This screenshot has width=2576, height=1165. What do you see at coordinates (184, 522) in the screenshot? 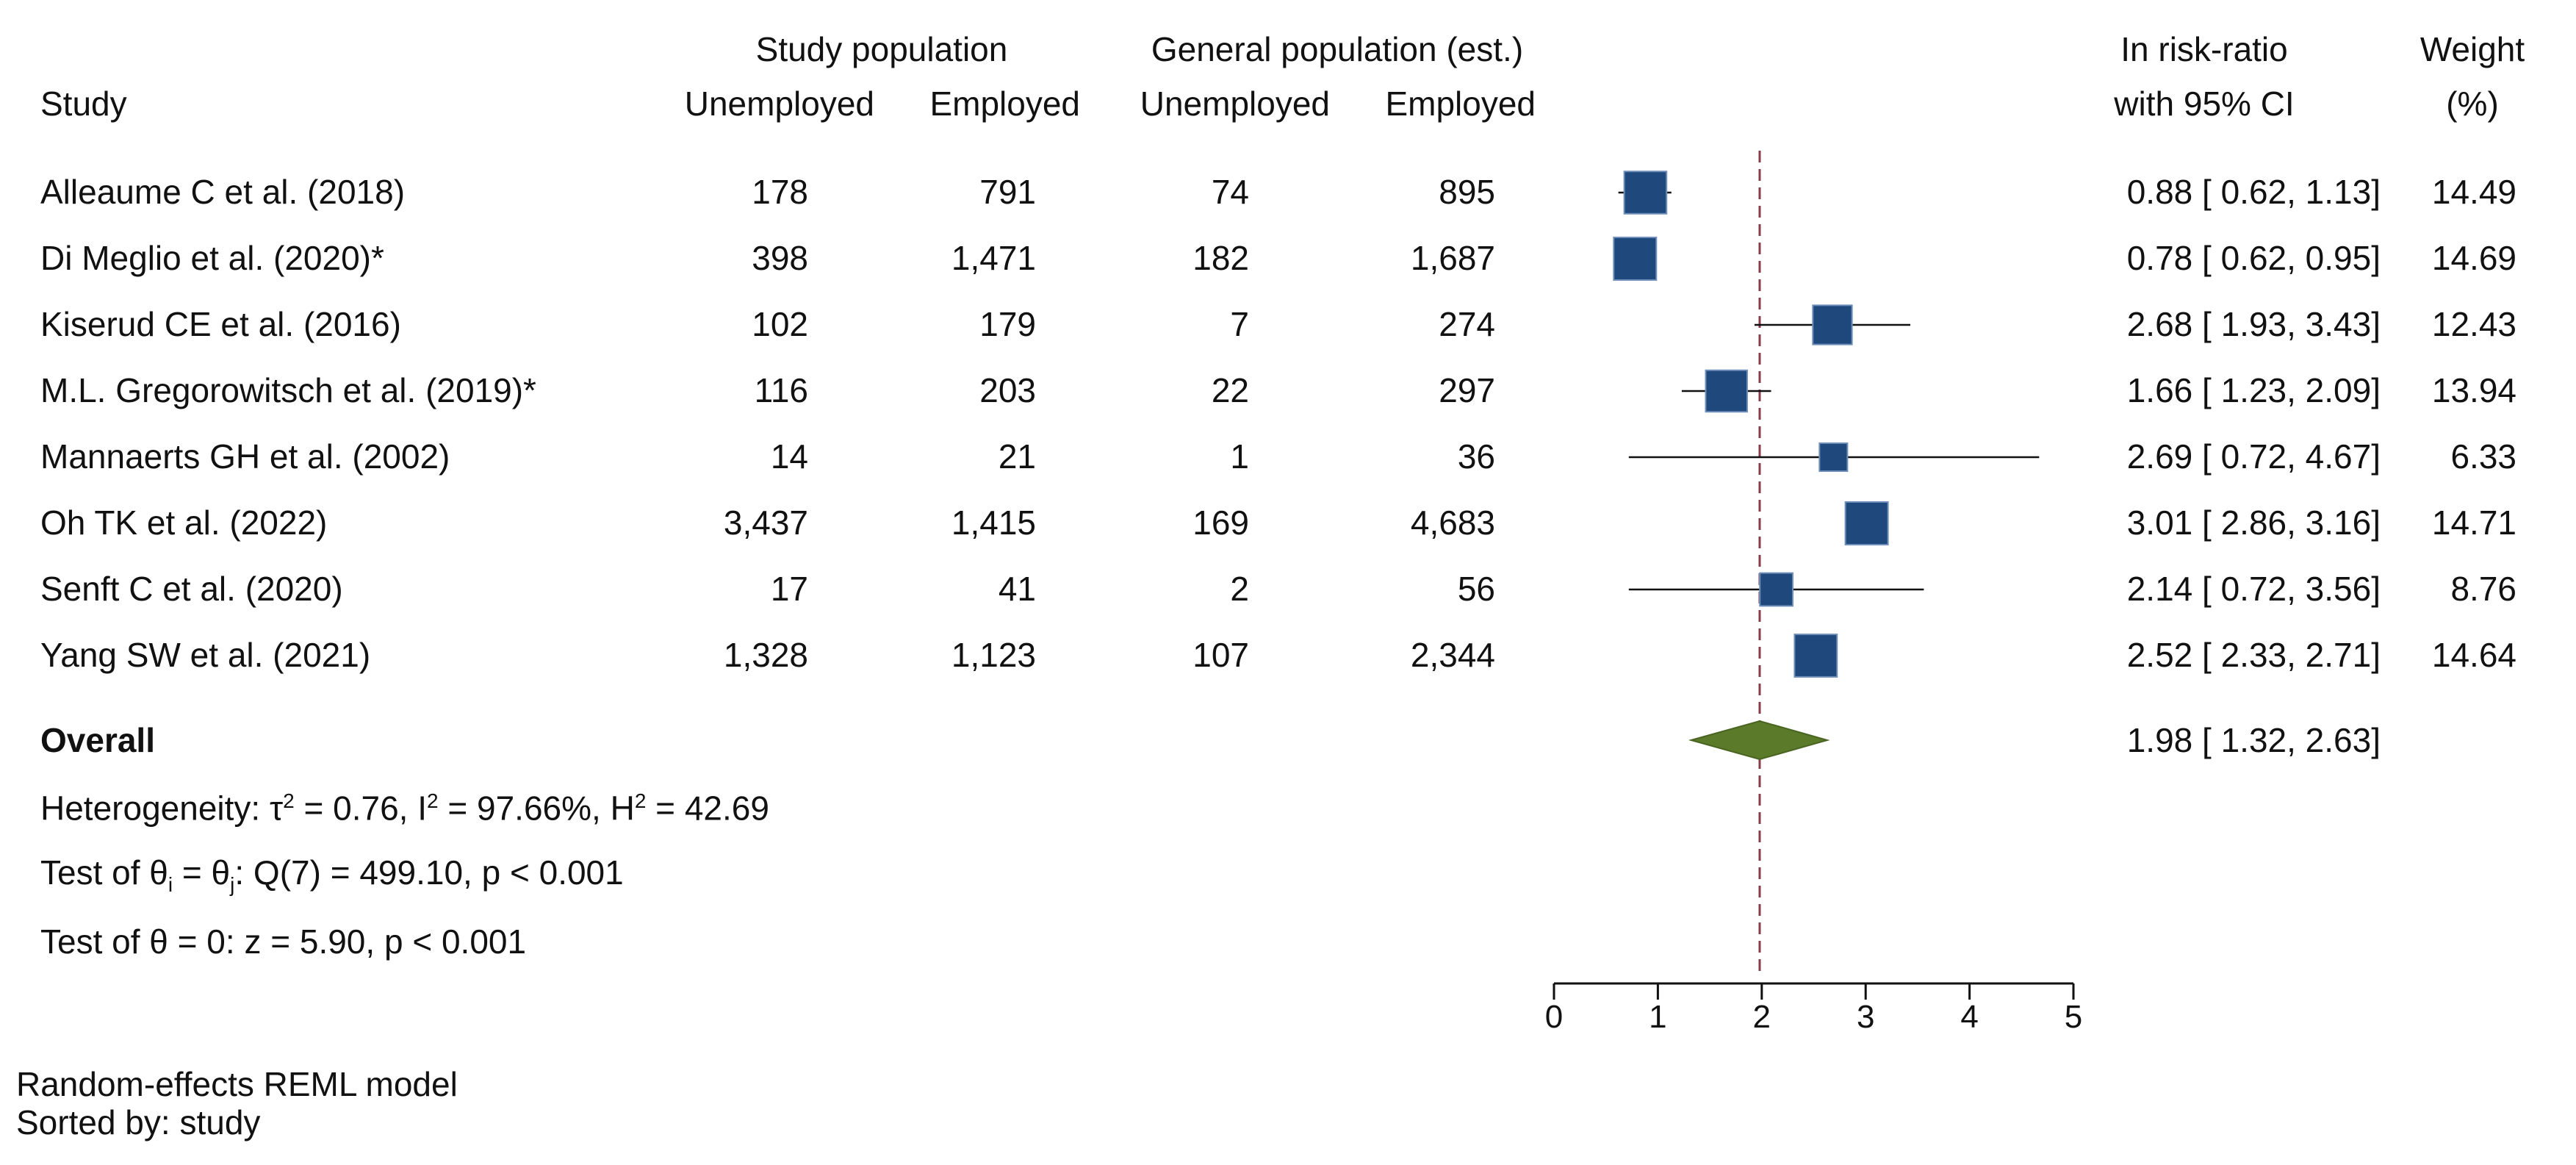
I see `study-name: Oh TK et al. (2022)` at bounding box center [184, 522].